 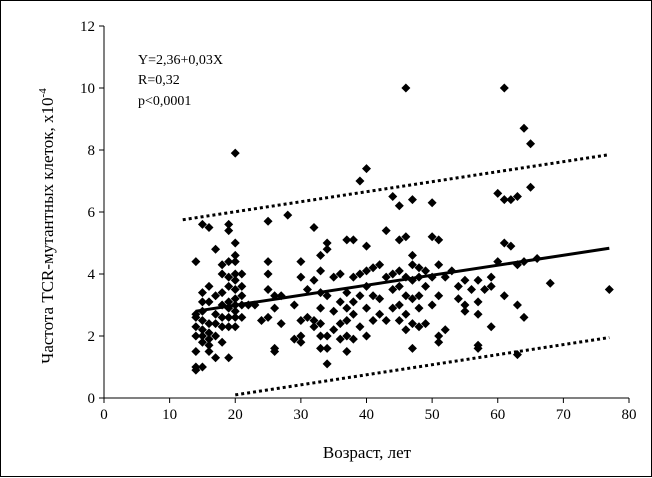 I want to click on x-tick-label: 40, so click(x=366, y=415).